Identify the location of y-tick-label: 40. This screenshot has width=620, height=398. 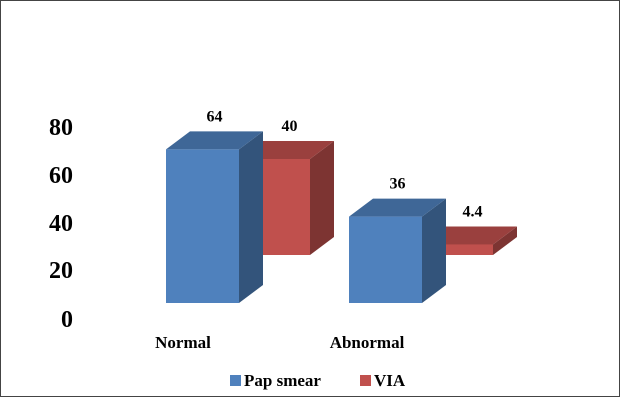
(61, 224).